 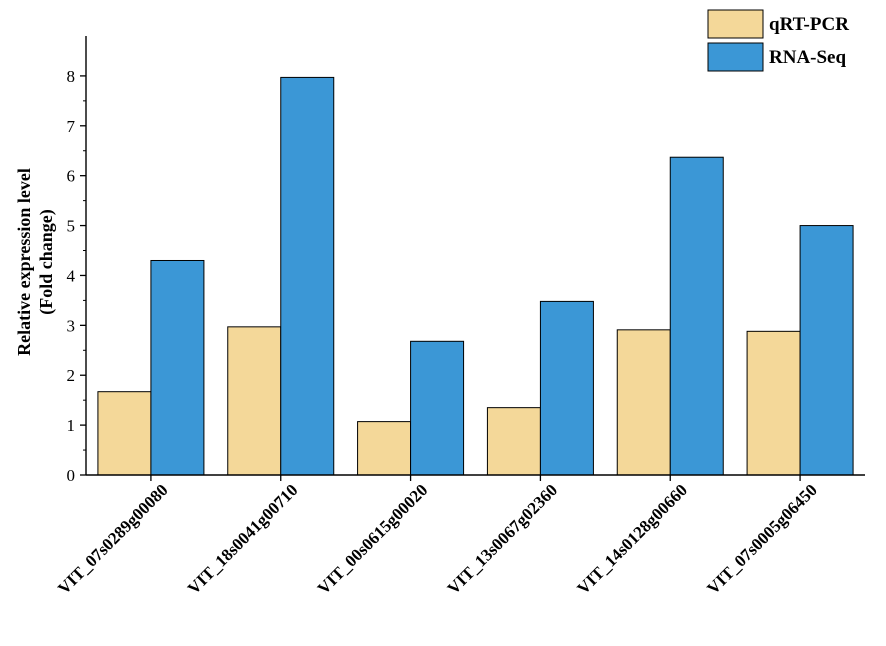 What do you see at coordinates (71, 375) in the screenshot?
I see `y-tick-label: 2` at bounding box center [71, 375].